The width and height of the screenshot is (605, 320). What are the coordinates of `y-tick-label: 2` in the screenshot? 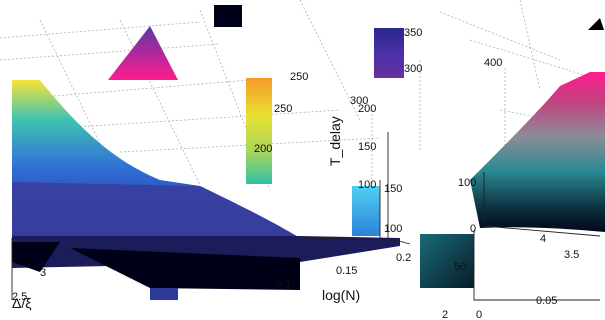 It's located at (445, 314).